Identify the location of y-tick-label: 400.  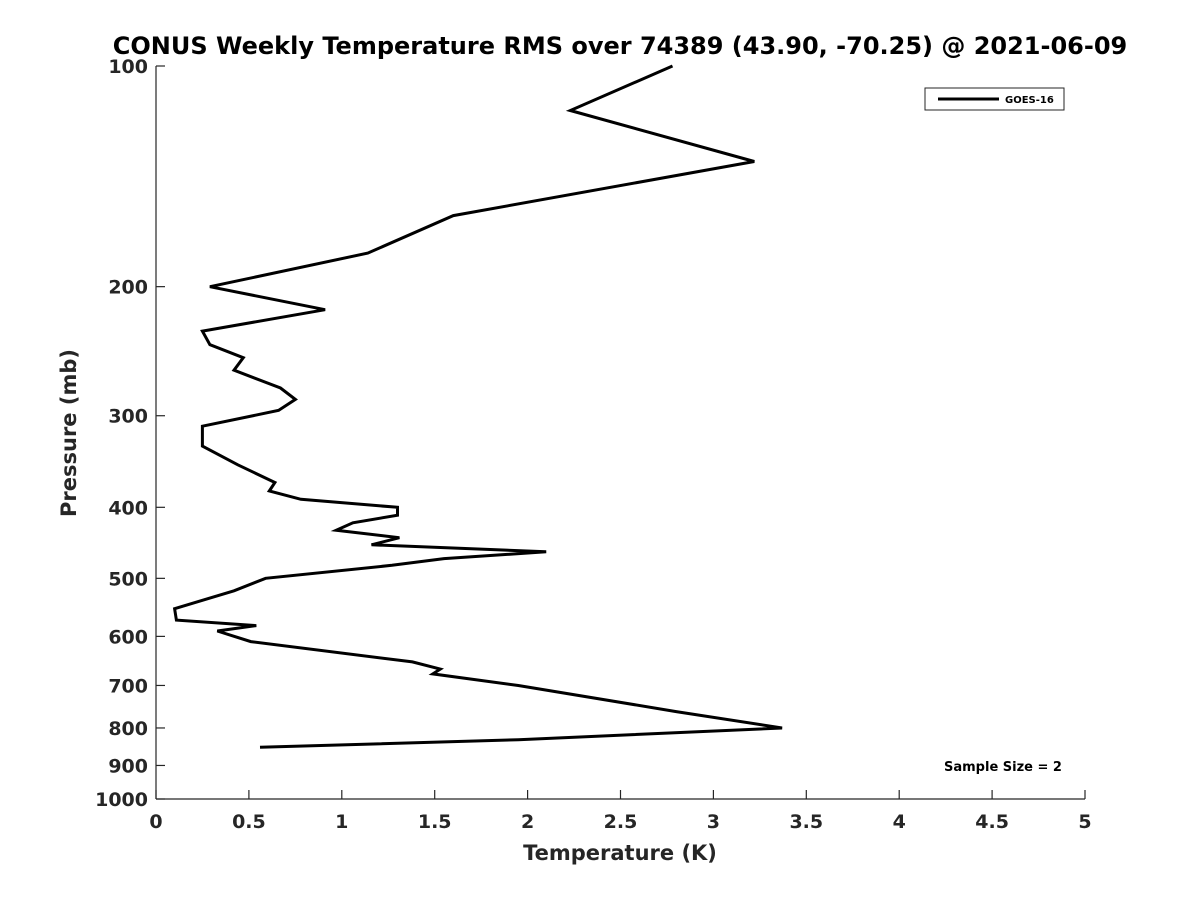
(128, 508).